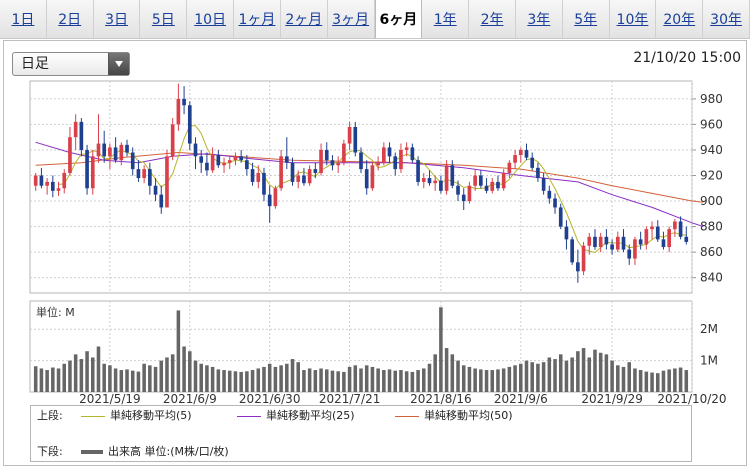  I want to click on tab-6: 2ヶ月, so click(304, 19).